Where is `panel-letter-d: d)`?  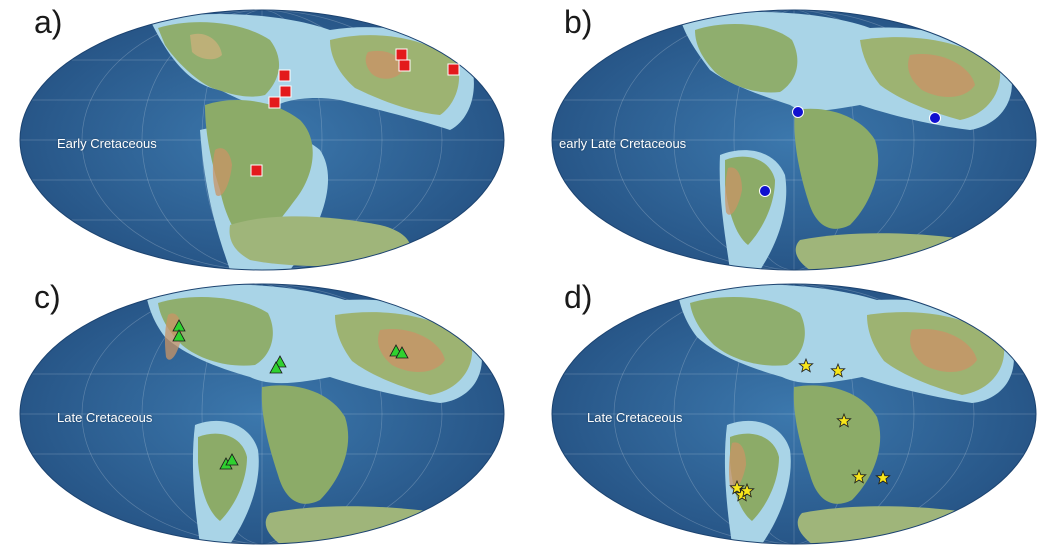 panel-letter-d: d) is located at coordinates (578, 297).